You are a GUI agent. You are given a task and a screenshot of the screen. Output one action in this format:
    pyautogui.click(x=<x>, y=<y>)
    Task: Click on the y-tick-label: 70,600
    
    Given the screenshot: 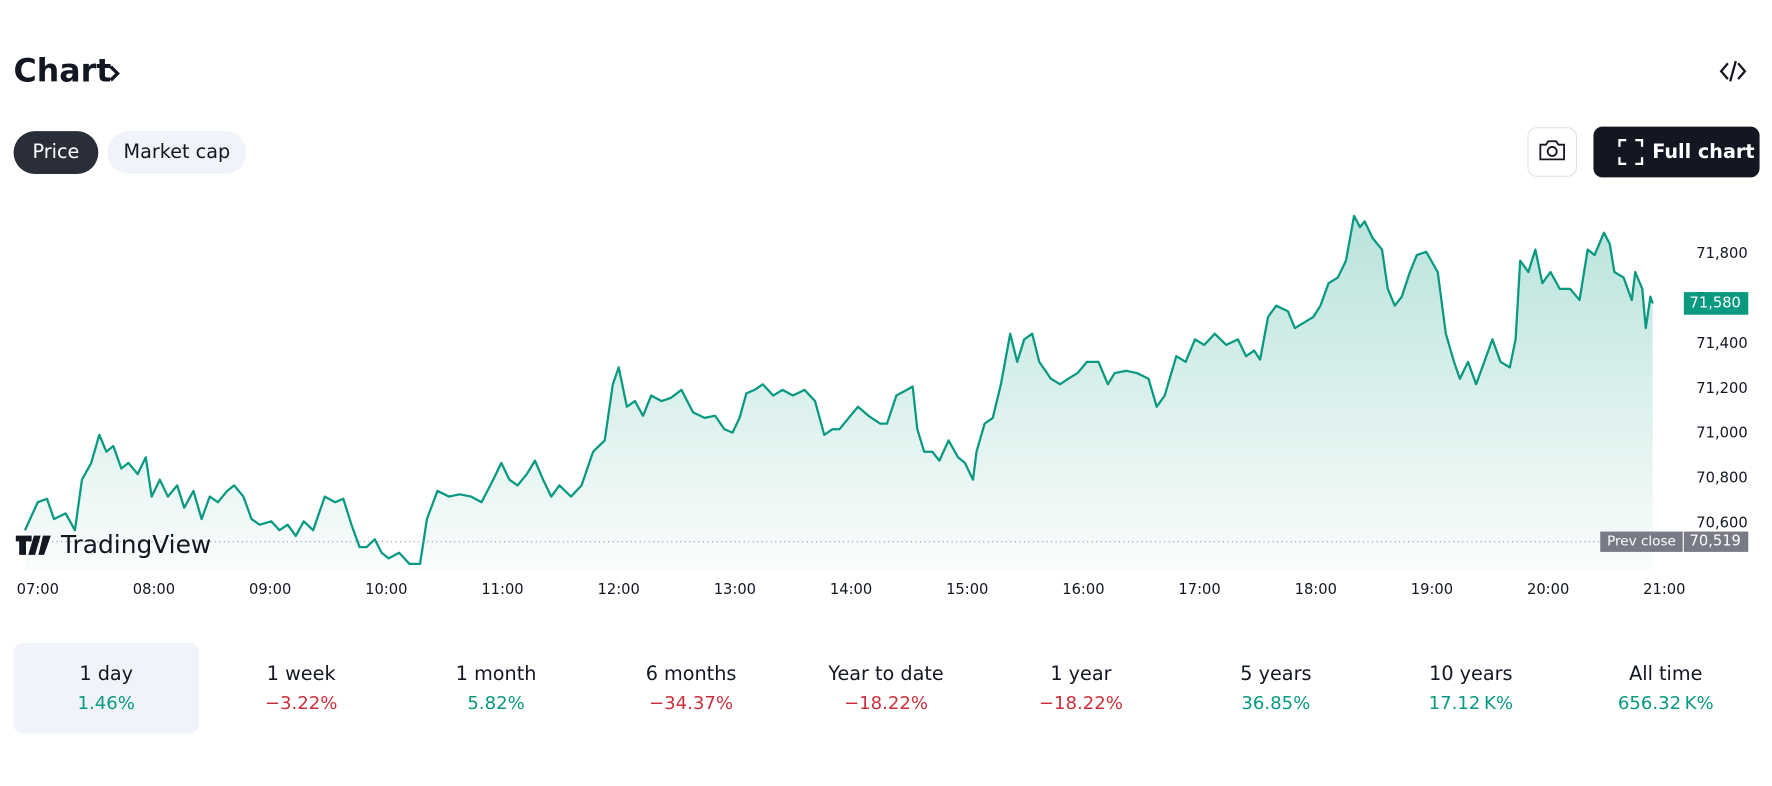 What is the action you would take?
    pyautogui.click(x=1721, y=523)
    